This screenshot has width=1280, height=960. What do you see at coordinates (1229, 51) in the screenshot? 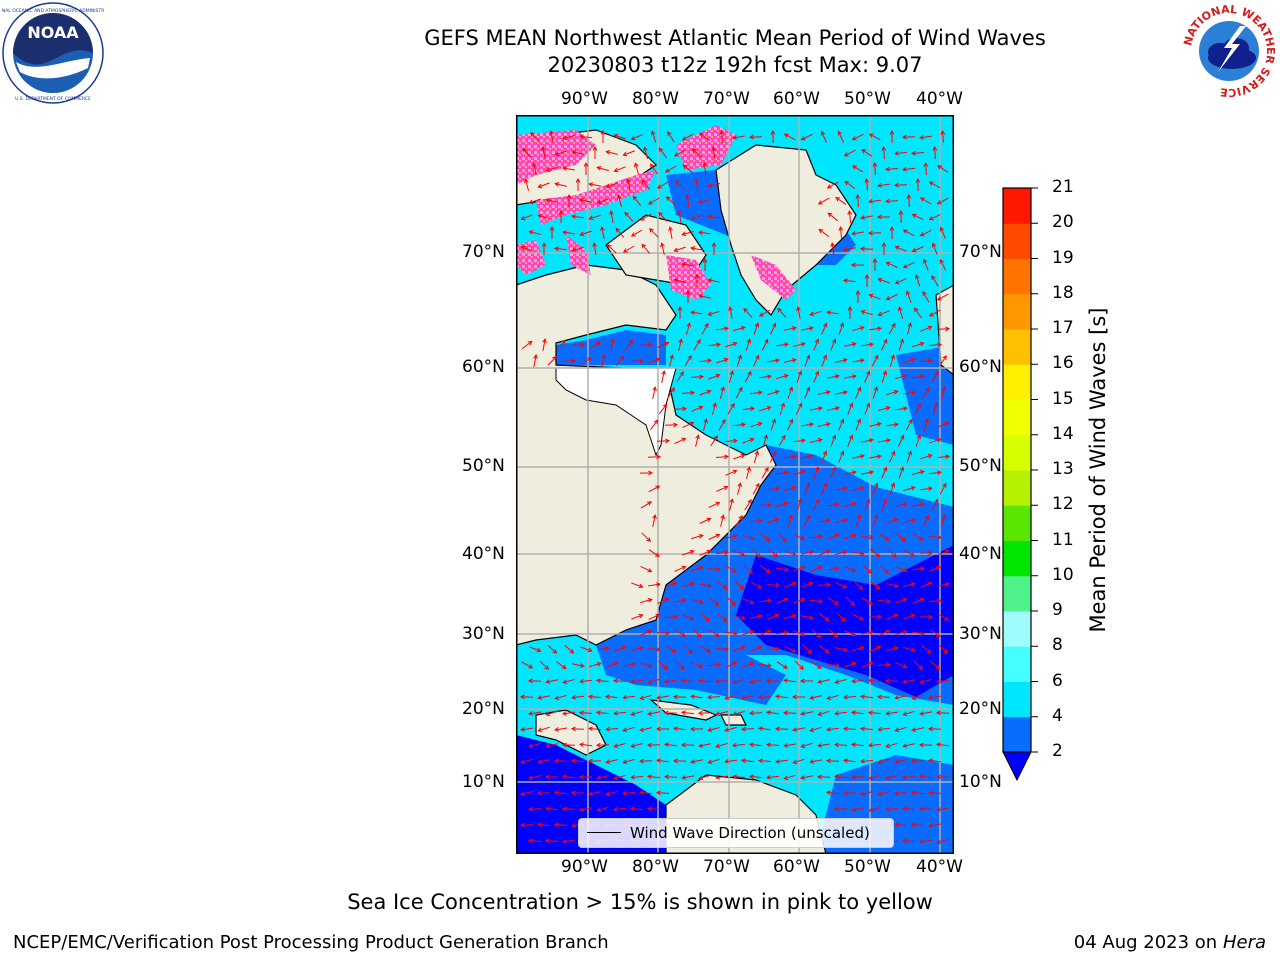
I see `nws-logo: NATIONAL WEATHER SERVICE` at bounding box center [1229, 51].